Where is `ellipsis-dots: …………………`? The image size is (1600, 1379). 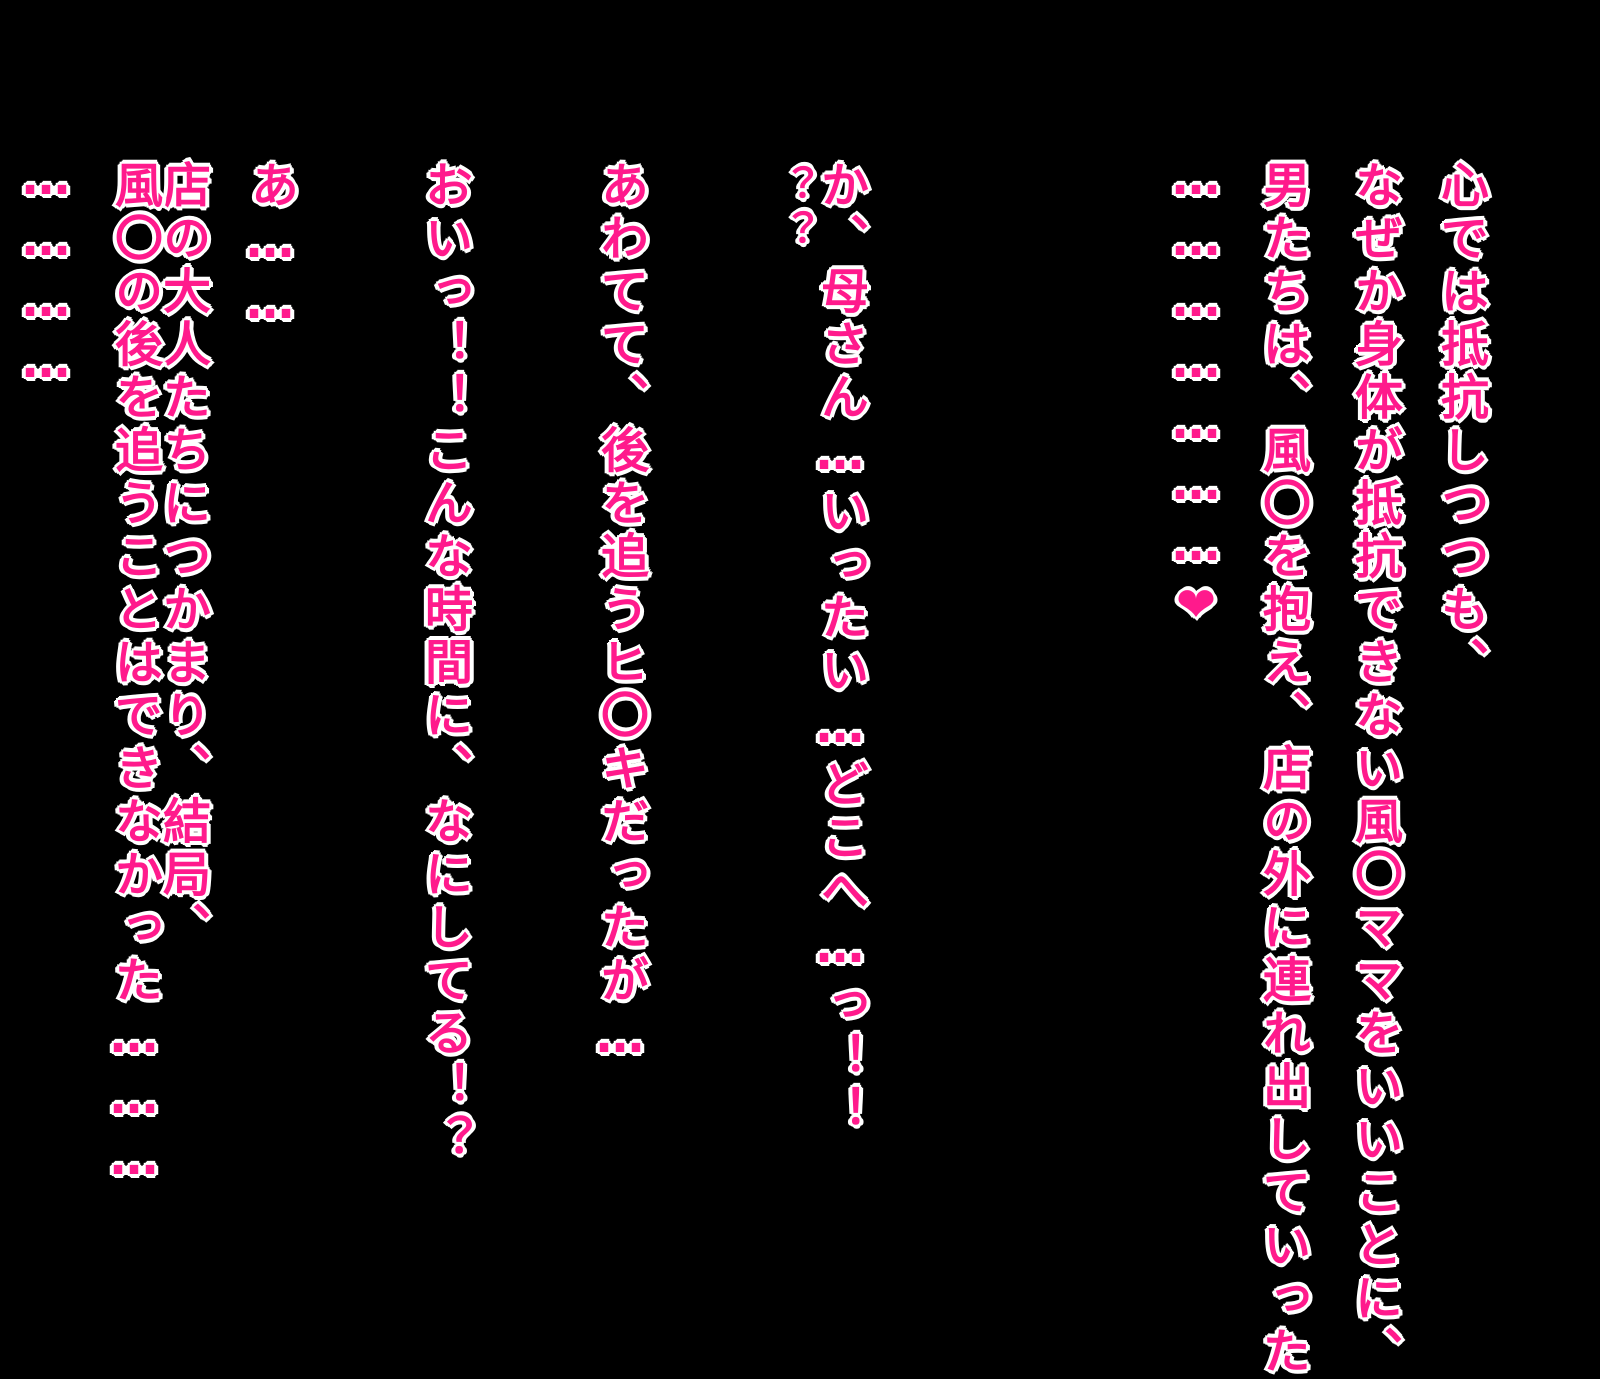 ellipsis-dots: ………………… is located at coordinates (1196, 363).